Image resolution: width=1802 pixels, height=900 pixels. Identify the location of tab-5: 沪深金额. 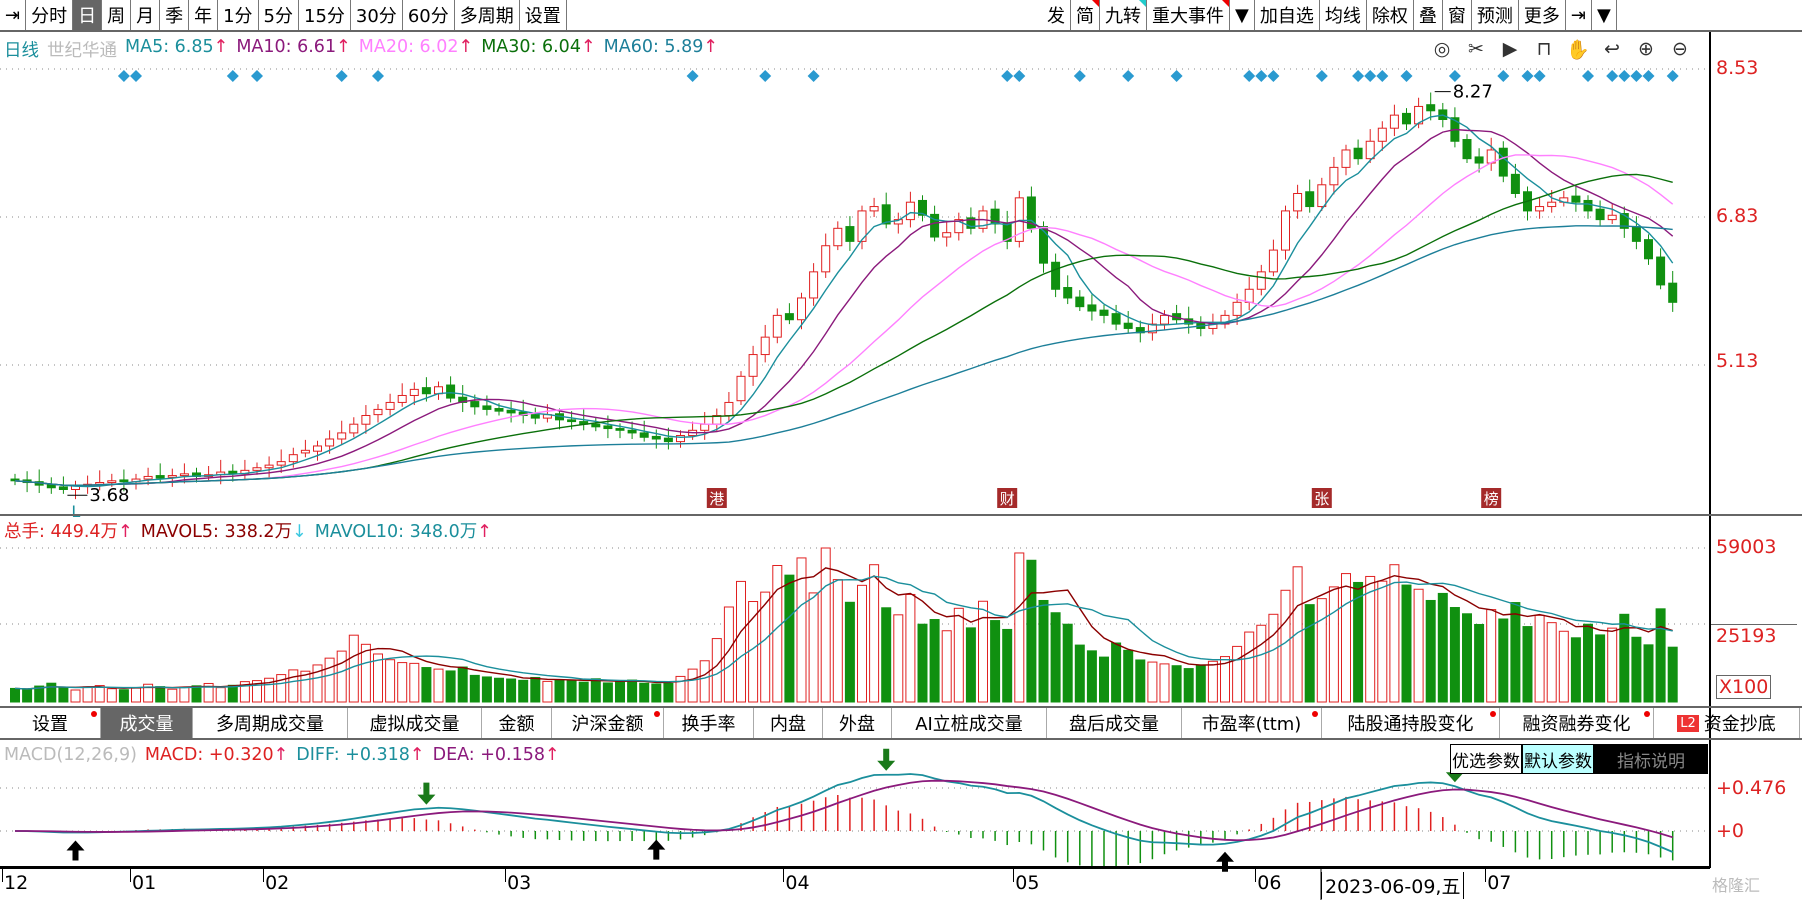
(608, 723).